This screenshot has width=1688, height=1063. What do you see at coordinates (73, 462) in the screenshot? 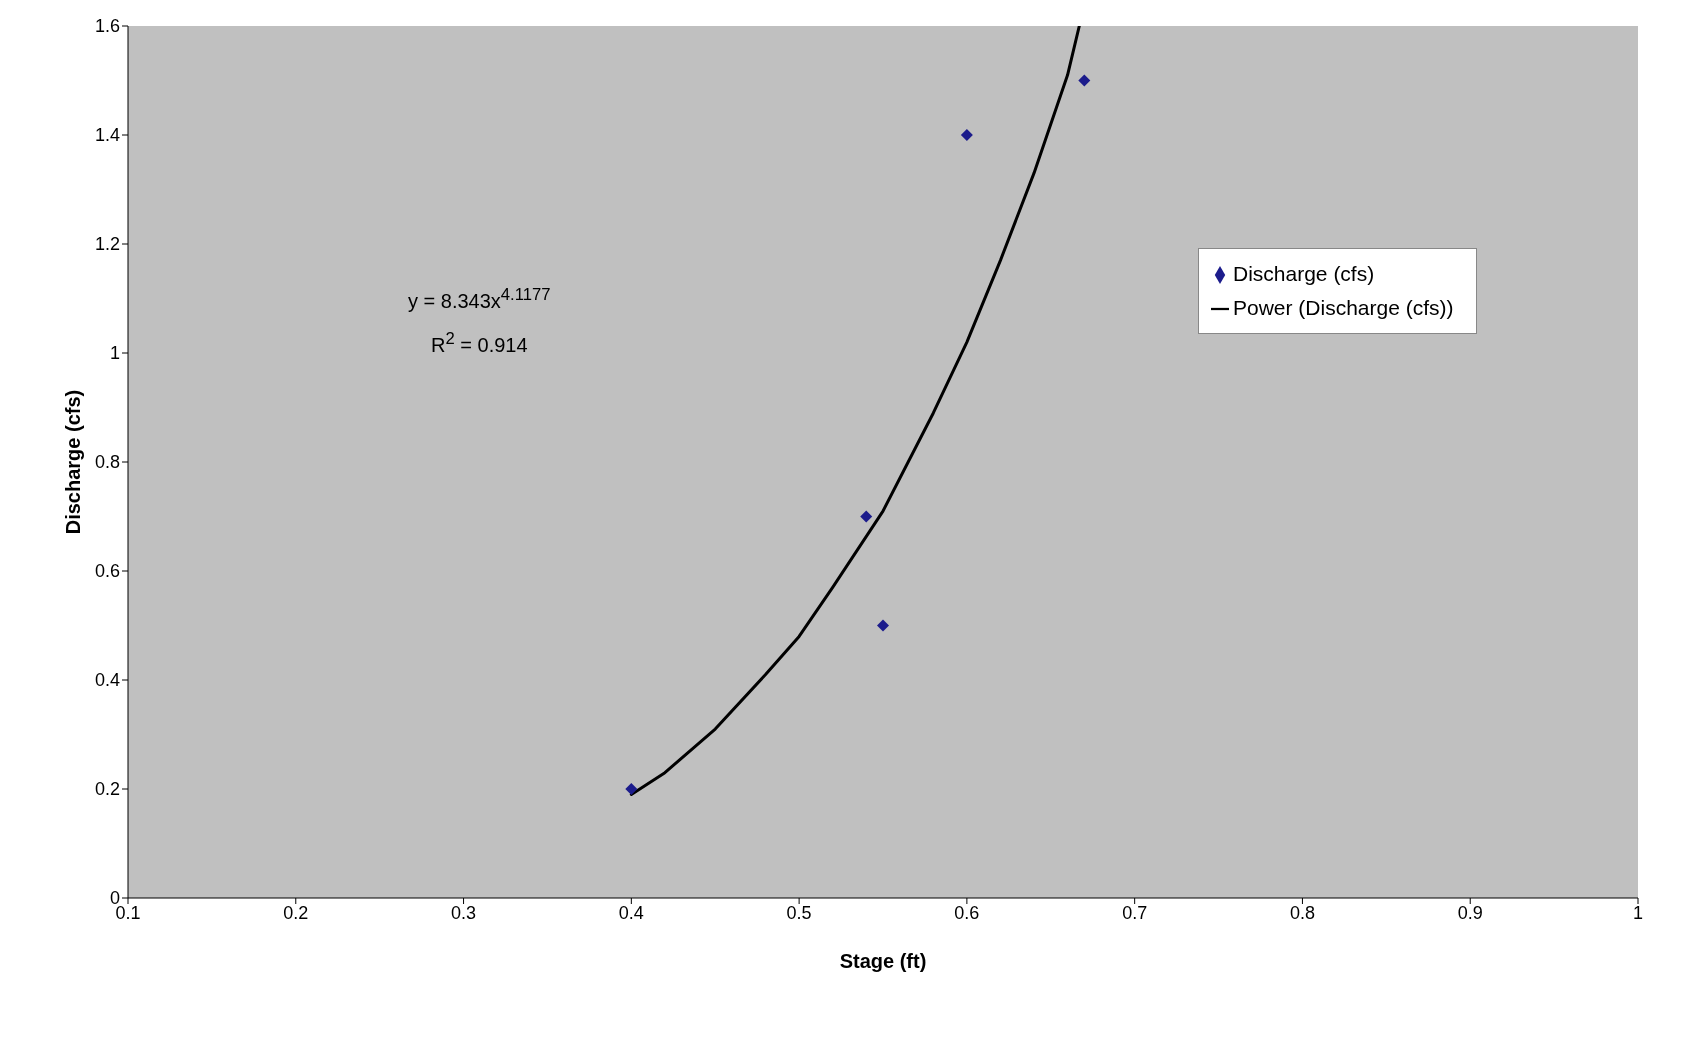
I see `y-axis-title: Discharge (cfs)` at bounding box center [73, 462].